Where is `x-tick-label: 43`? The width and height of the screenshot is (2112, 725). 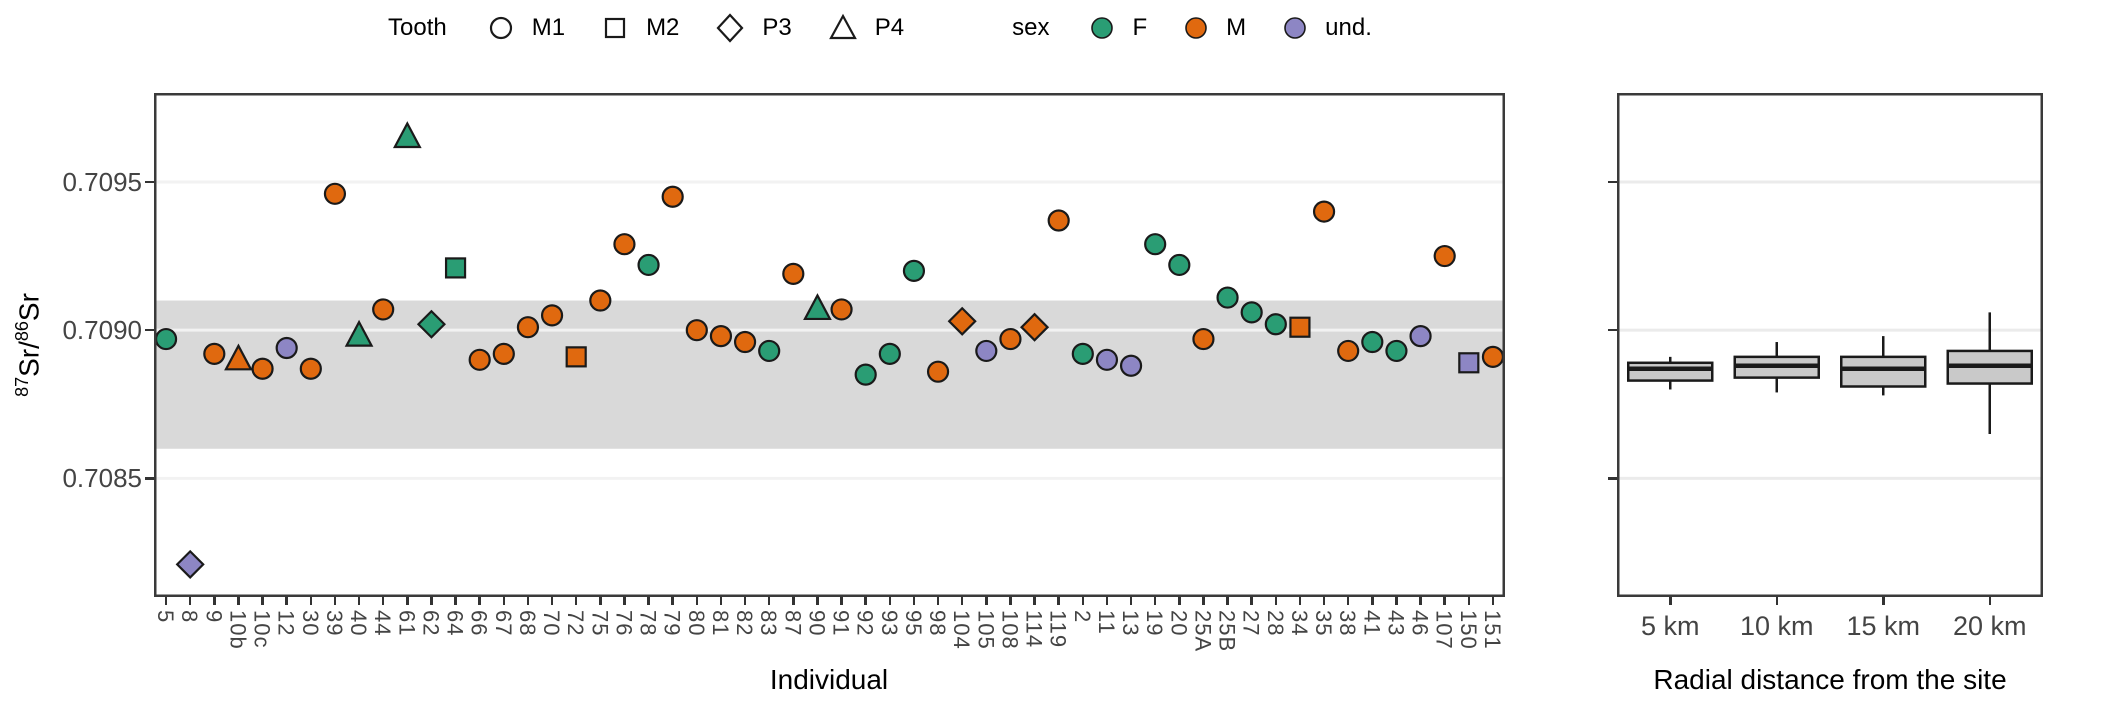 x-tick-label: 43 is located at coordinates (1396, 623).